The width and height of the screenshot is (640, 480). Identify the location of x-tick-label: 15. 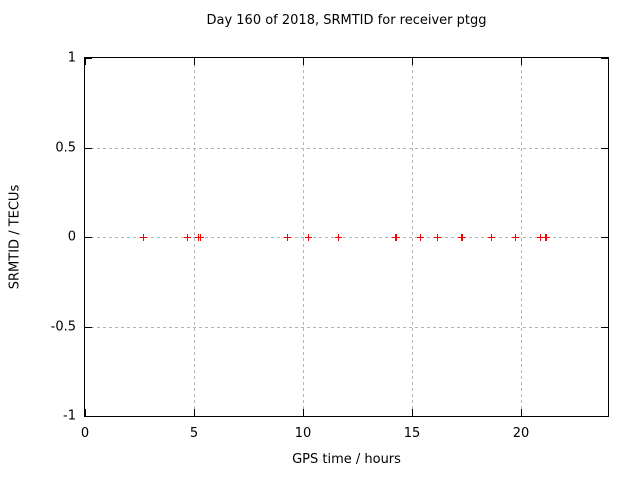
(412, 433).